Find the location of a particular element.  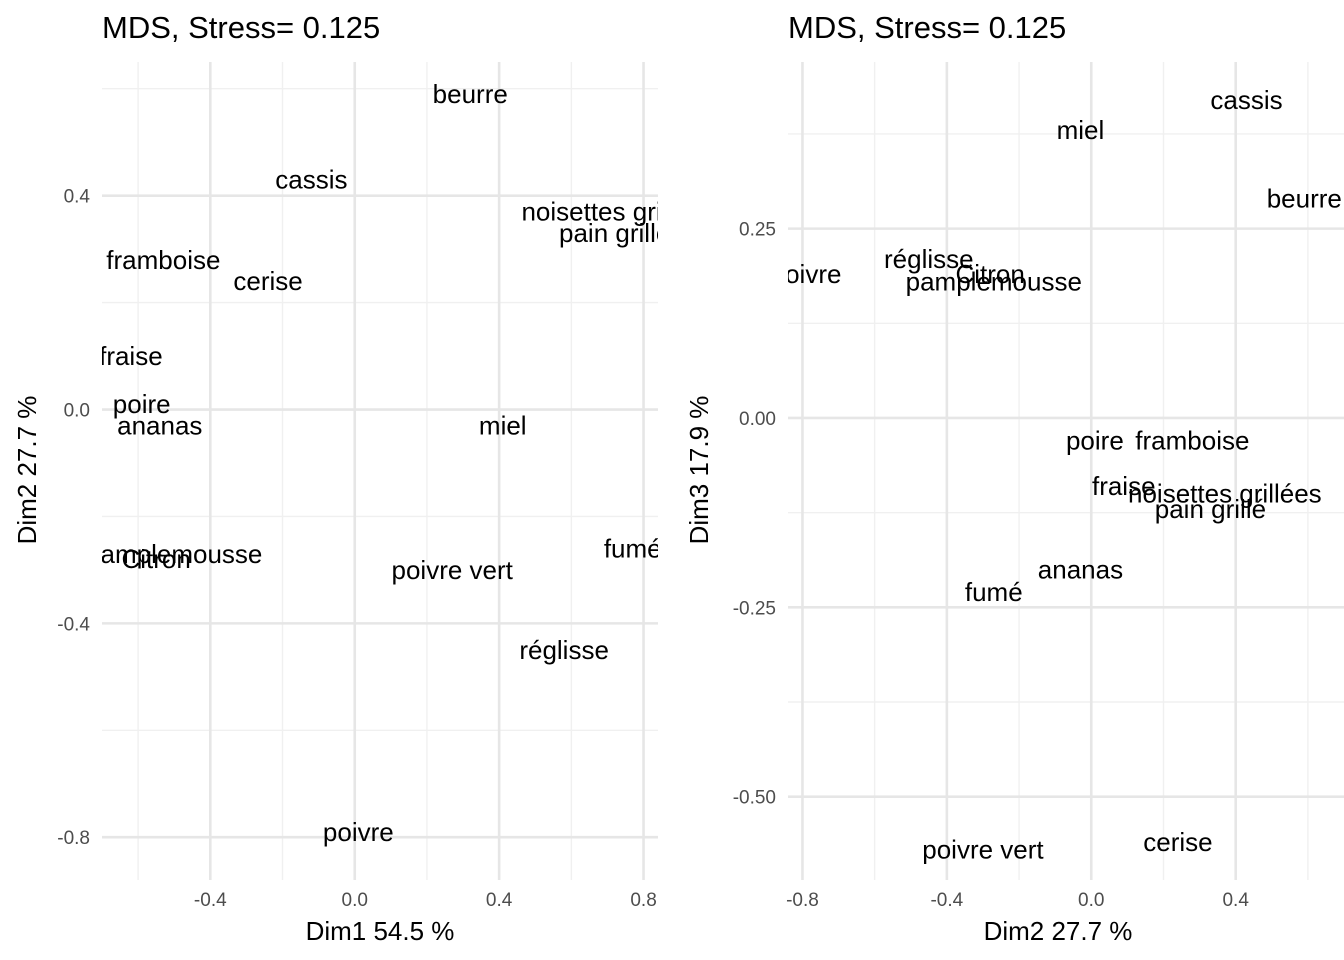

x-axis-title-left: Dim1 54.5 % is located at coordinates (380, 931).